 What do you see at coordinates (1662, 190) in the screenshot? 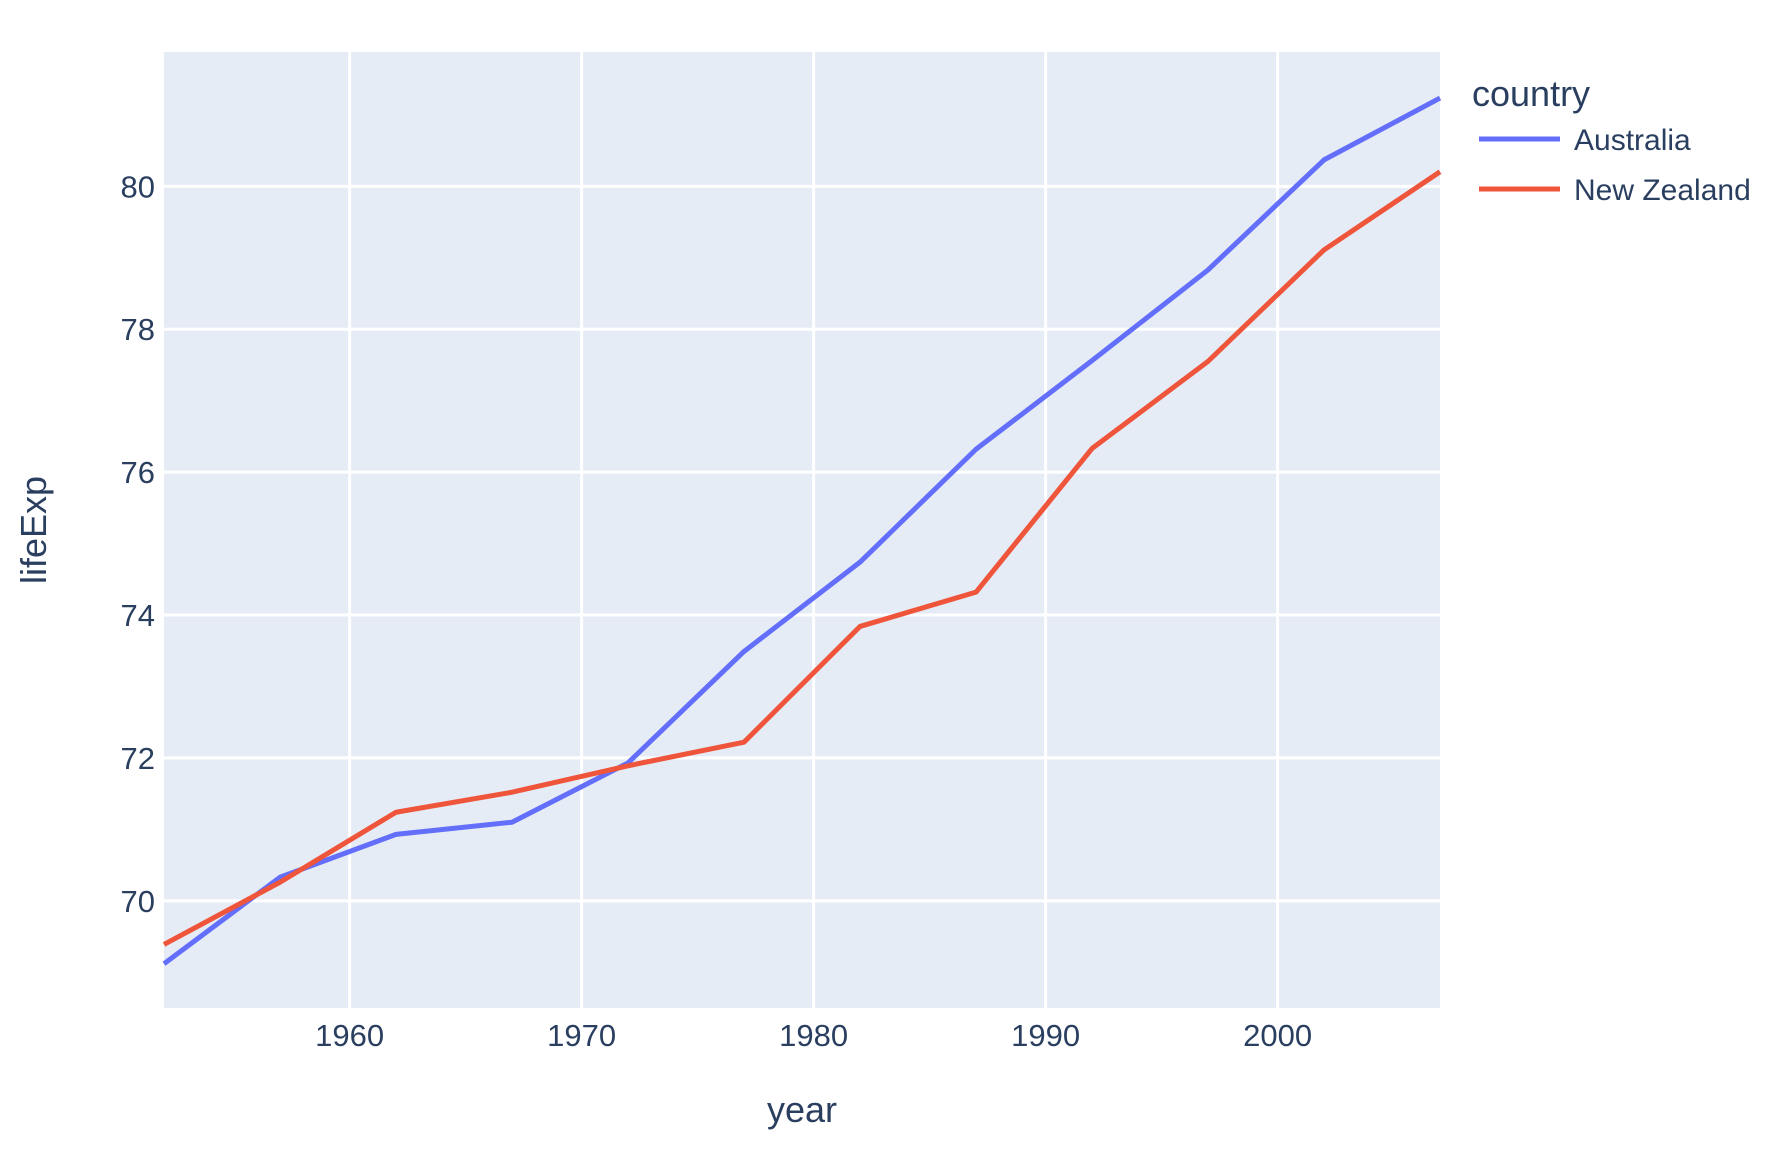
I see `legend-label-new-zealand: New Zealand` at bounding box center [1662, 190].